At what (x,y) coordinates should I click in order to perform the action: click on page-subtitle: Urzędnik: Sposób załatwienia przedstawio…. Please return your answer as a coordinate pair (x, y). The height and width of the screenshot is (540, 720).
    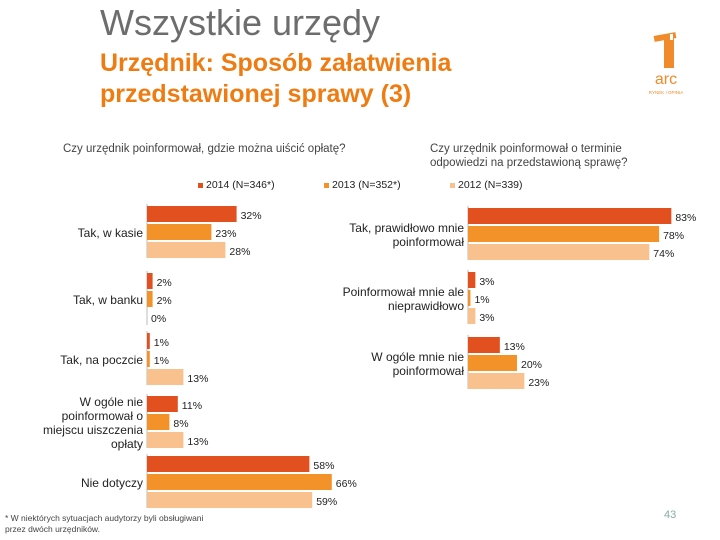
    Looking at the image, I should click on (276, 78).